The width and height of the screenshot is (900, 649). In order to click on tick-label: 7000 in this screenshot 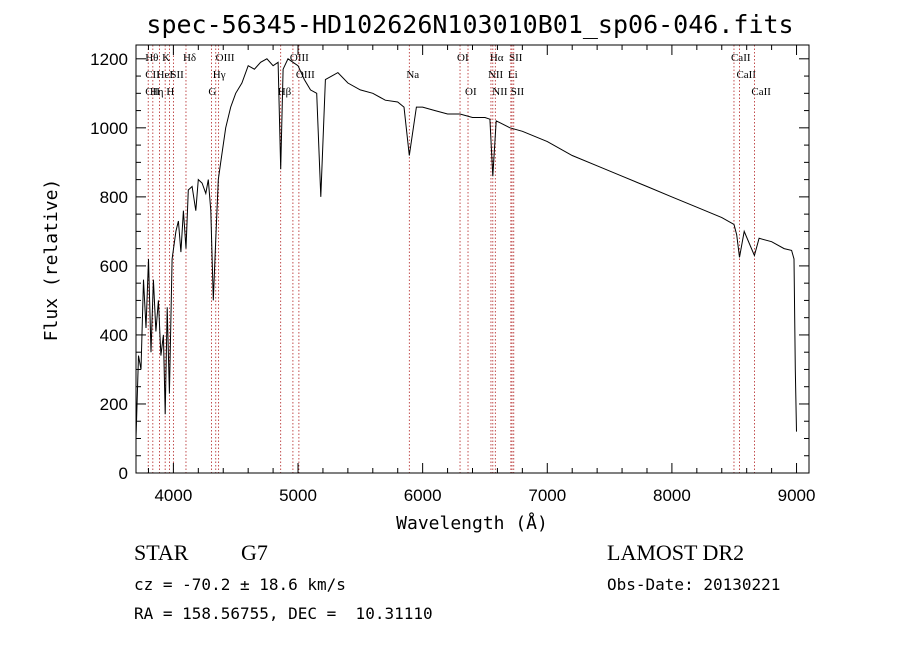, I will do `click(547, 495)`.